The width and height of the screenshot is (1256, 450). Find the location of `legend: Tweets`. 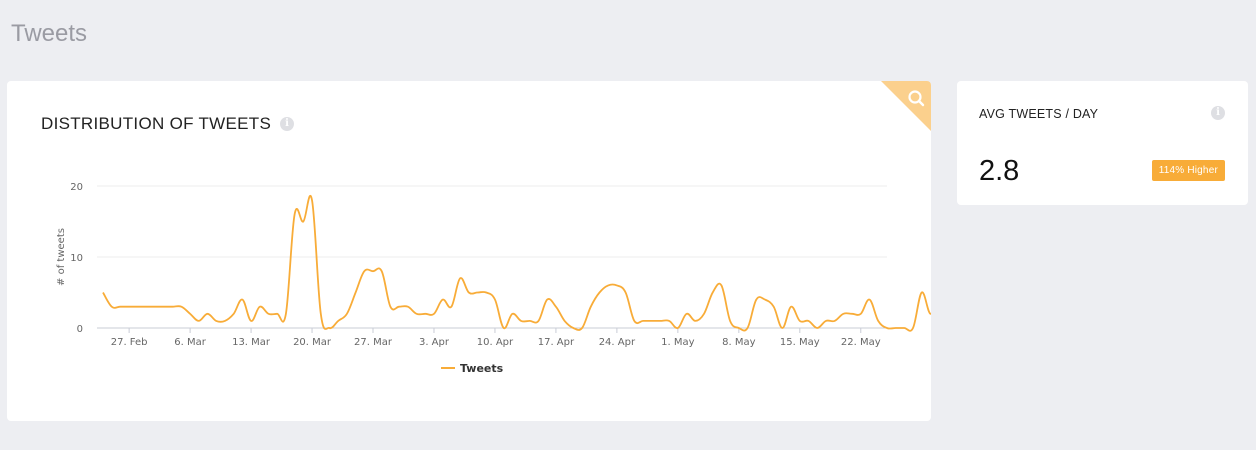

legend: Tweets is located at coordinates (472, 368).